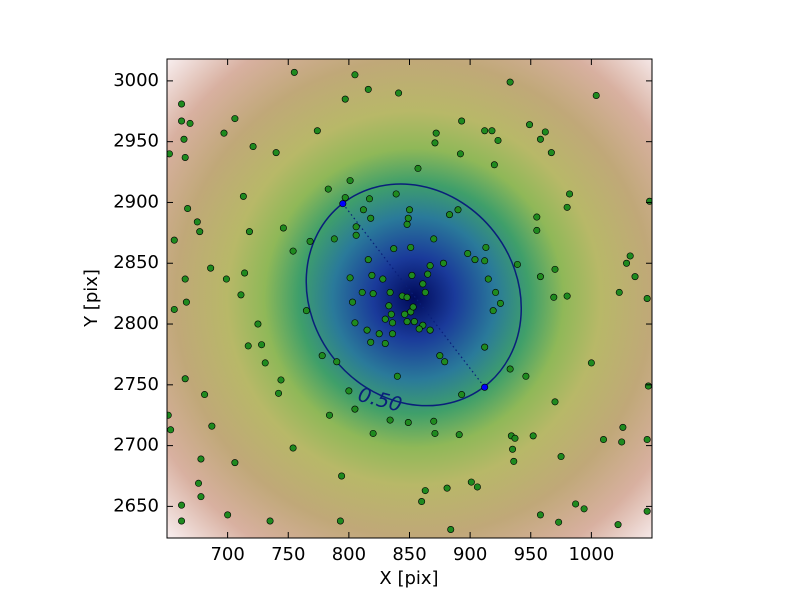 Image resolution: width=800 pixels, height=600 pixels. Describe the element at coordinates (136, 445) in the screenshot. I see `y-tick-label: 2700` at that location.